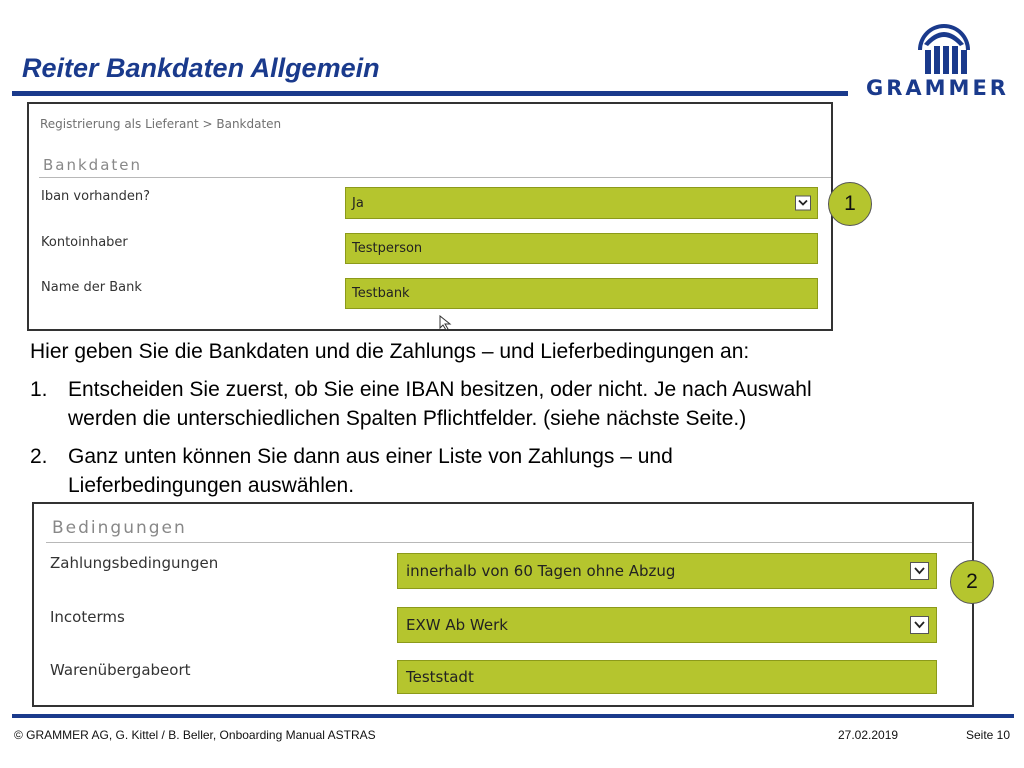 Image resolution: width=1024 pixels, height=768 pixels. I want to click on step-badge-2: 2, so click(972, 582).